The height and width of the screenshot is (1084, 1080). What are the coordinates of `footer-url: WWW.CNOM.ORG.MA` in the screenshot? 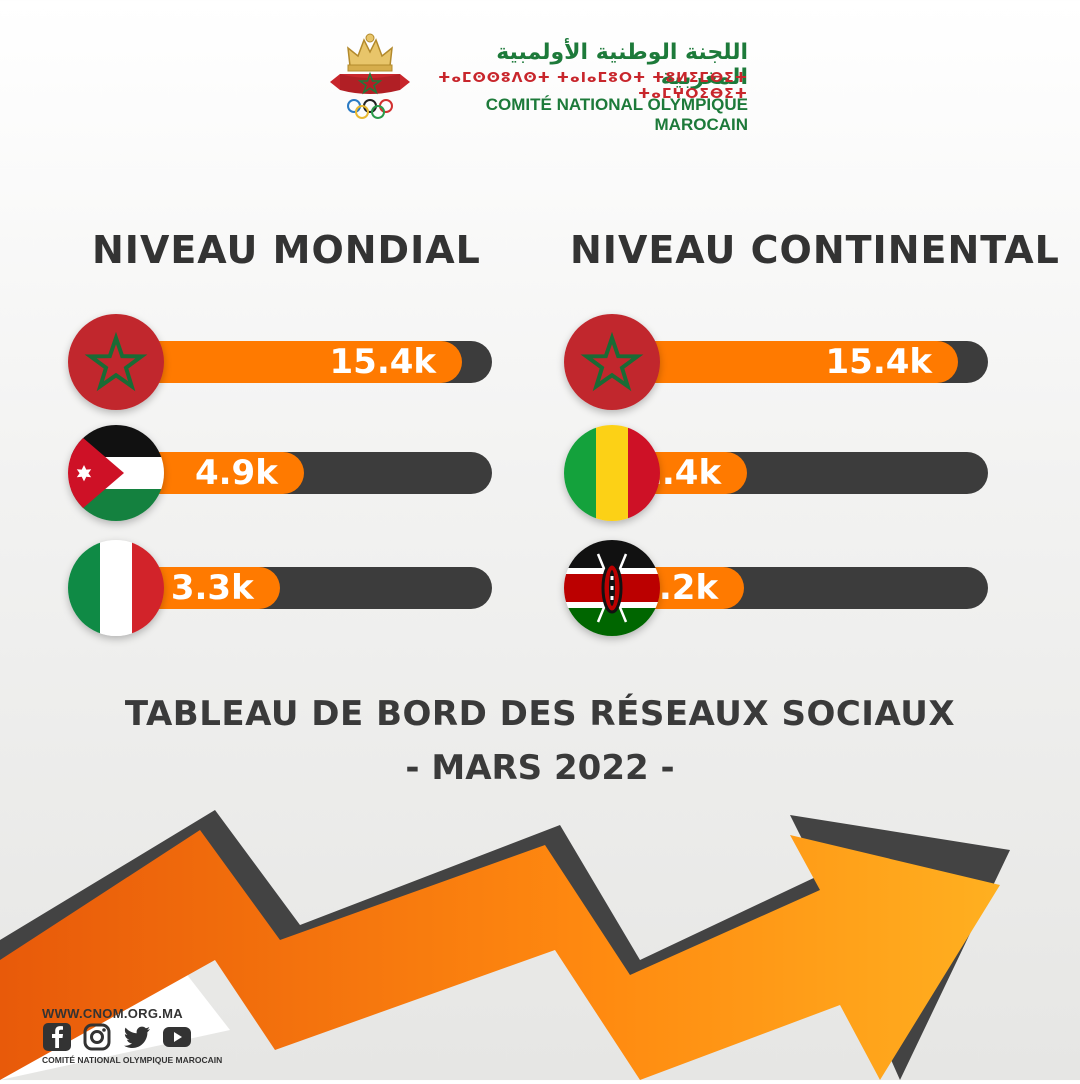 It's located at (112, 1013).